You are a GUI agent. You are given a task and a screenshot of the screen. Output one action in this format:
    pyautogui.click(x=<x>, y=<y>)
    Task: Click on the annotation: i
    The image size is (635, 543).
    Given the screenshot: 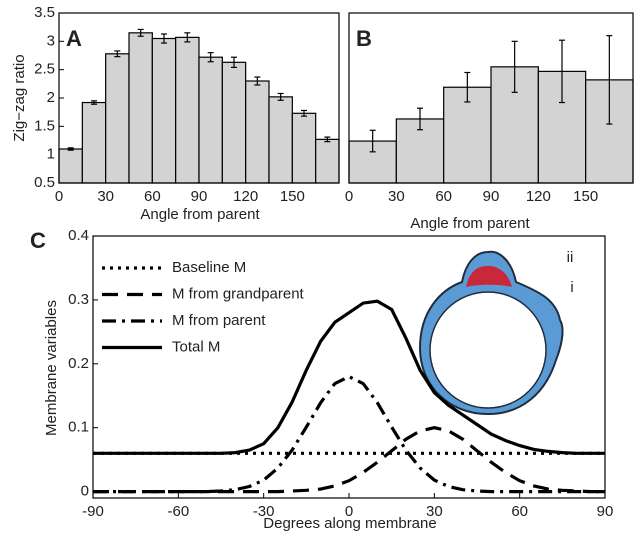 What is the action you would take?
    pyautogui.click(x=571, y=287)
    